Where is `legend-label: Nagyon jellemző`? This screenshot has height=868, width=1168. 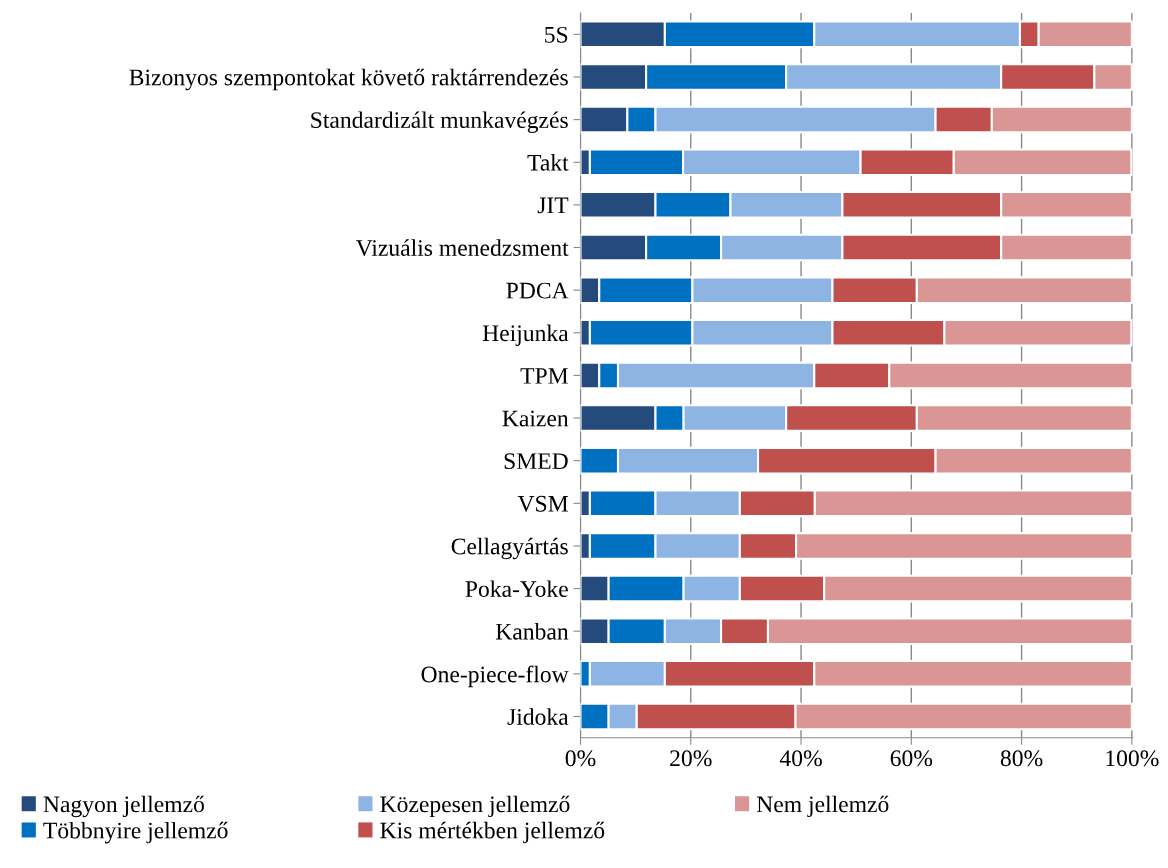
legend-label: Nagyon jellemző is located at coordinates (123, 806).